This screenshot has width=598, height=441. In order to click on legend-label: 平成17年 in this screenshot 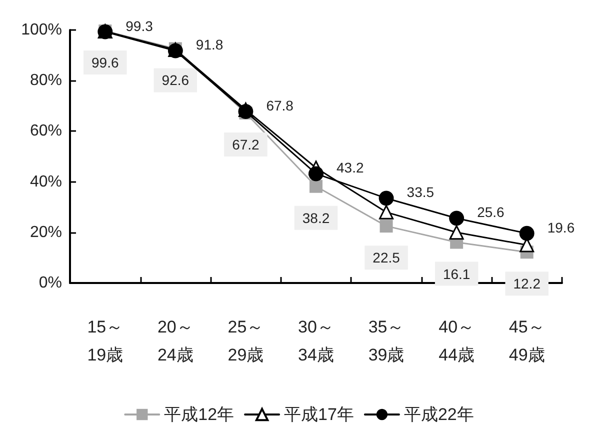, I will do `click(319, 414)`.